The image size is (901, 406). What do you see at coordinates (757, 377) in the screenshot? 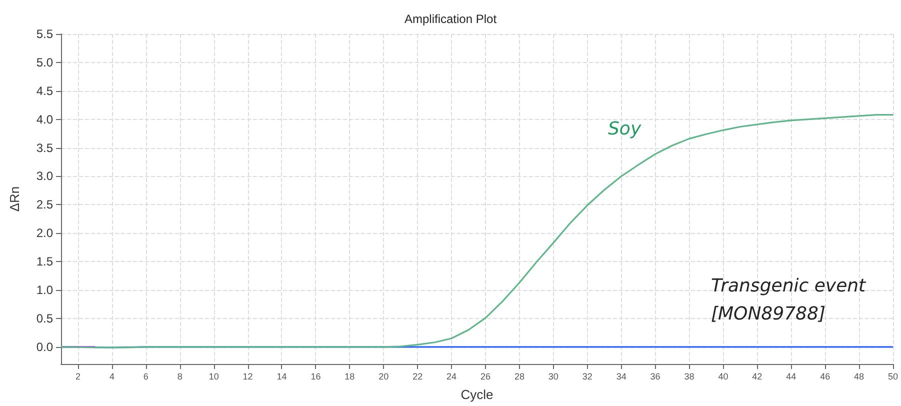
I see `x-tick-label: 42` at bounding box center [757, 377].